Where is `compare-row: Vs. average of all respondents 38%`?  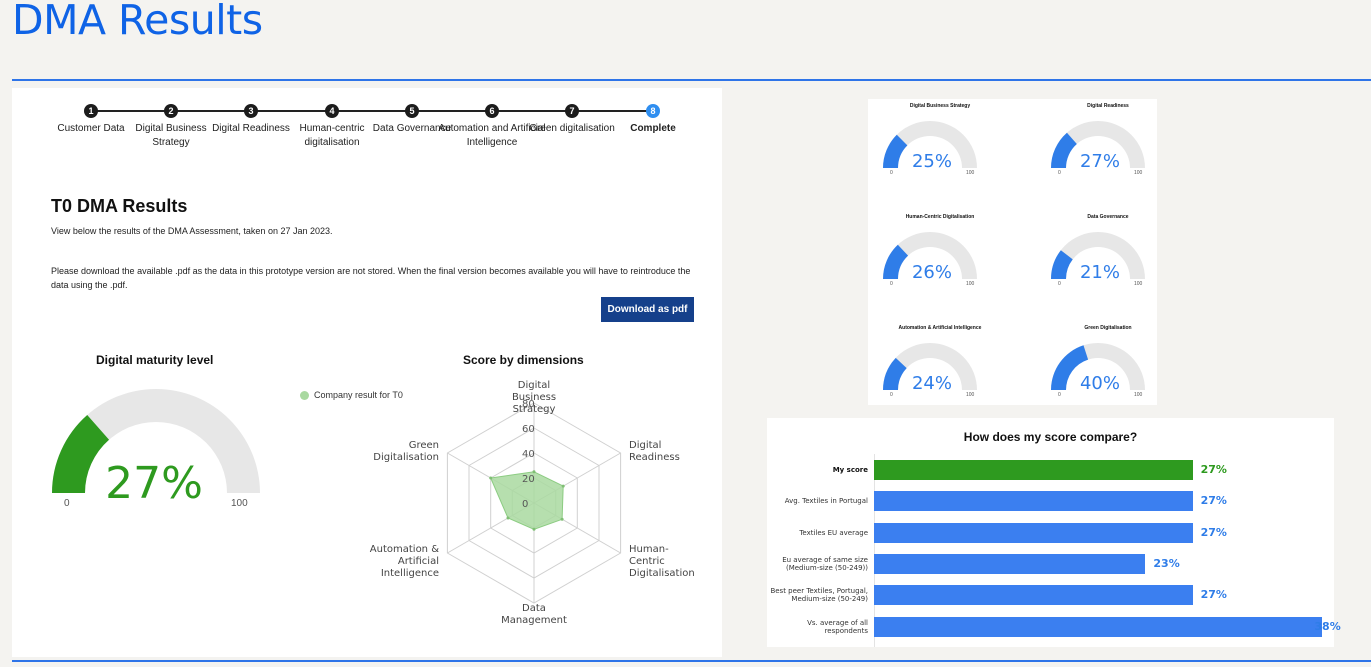
compare-row: Vs. average of all respondents 38% is located at coordinates (1054, 627).